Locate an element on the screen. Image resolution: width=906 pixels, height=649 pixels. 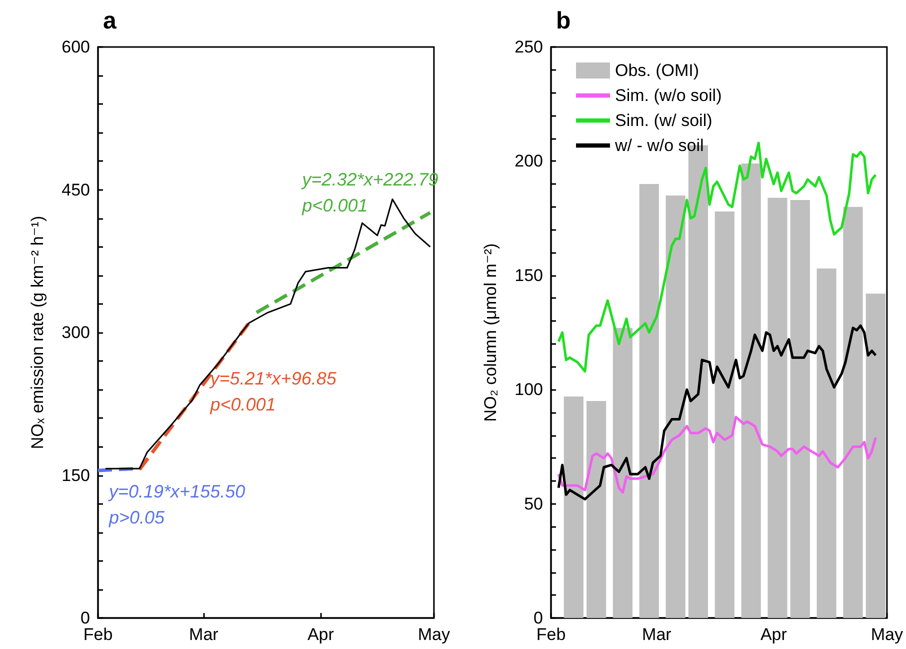
y-tick-label: 50 is located at coordinates (533, 504).